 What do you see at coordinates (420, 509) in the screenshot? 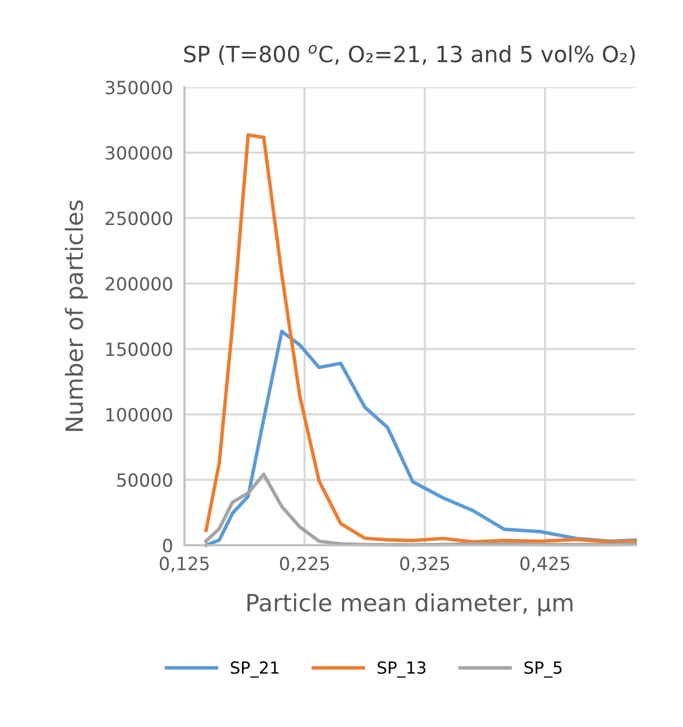
I see `line-series` at bounding box center [420, 509].